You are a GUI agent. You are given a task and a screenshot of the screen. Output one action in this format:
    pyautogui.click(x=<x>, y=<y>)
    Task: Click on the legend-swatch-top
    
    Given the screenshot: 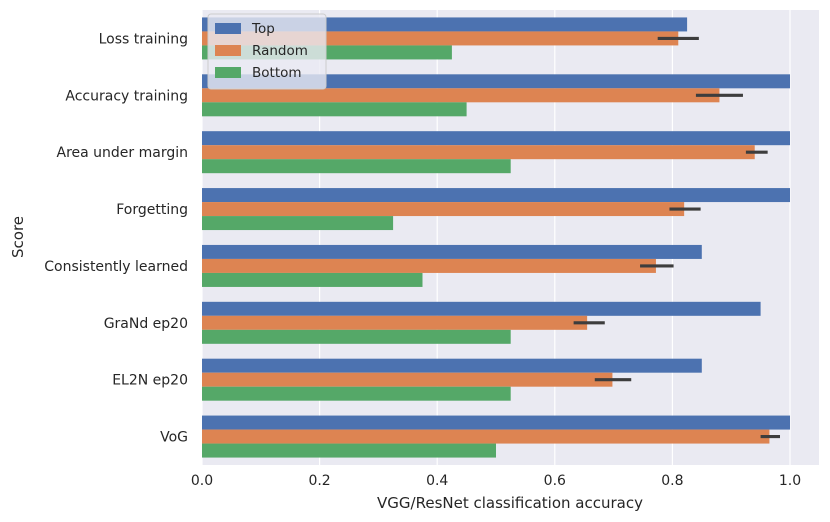 What is the action you would take?
    pyautogui.click(x=228, y=28)
    